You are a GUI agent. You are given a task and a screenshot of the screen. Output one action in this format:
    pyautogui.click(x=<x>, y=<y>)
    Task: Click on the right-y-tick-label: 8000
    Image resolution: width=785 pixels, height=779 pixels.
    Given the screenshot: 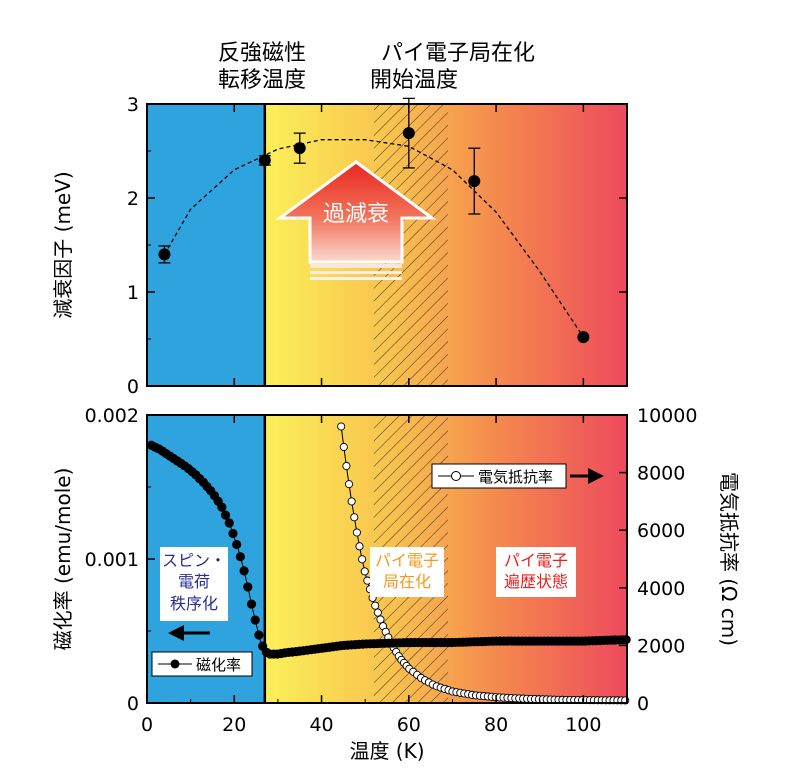 What is the action you would take?
    pyautogui.click(x=661, y=474)
    